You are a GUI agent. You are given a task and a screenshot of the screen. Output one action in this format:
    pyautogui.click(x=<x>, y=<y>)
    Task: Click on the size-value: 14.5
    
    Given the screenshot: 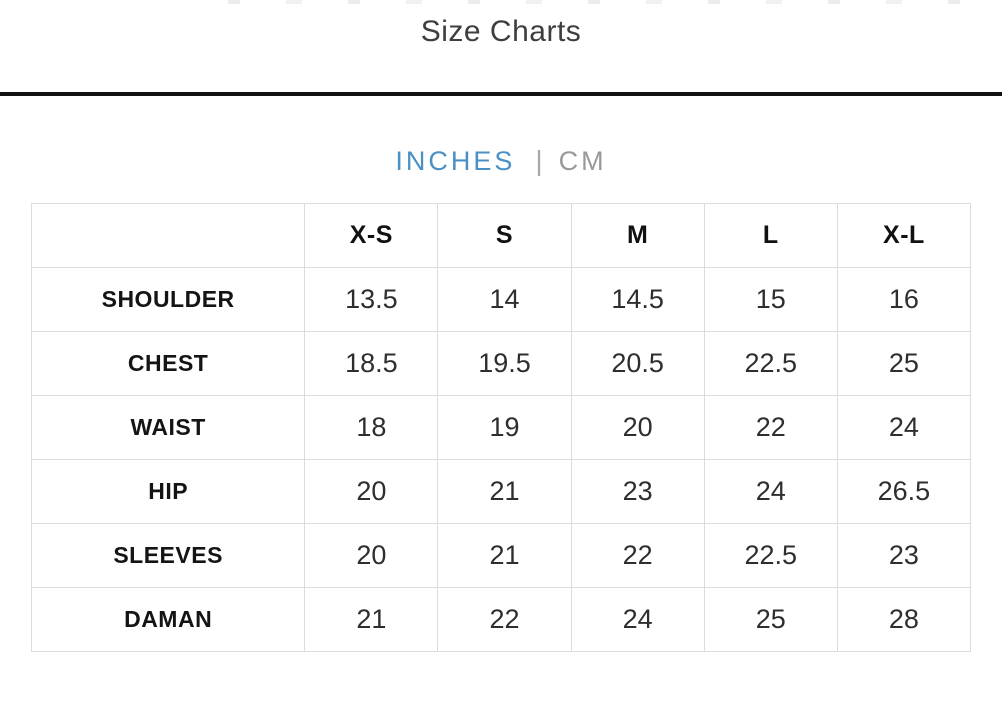 What is the action you would take?
    pyautogui.click(x=637, y=299)
    